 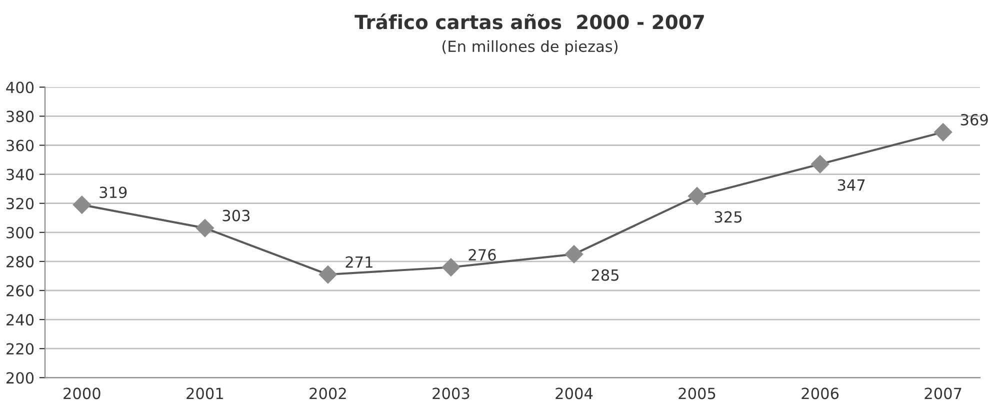 I want to click on data-label: 369, so click(x=974, y=120).